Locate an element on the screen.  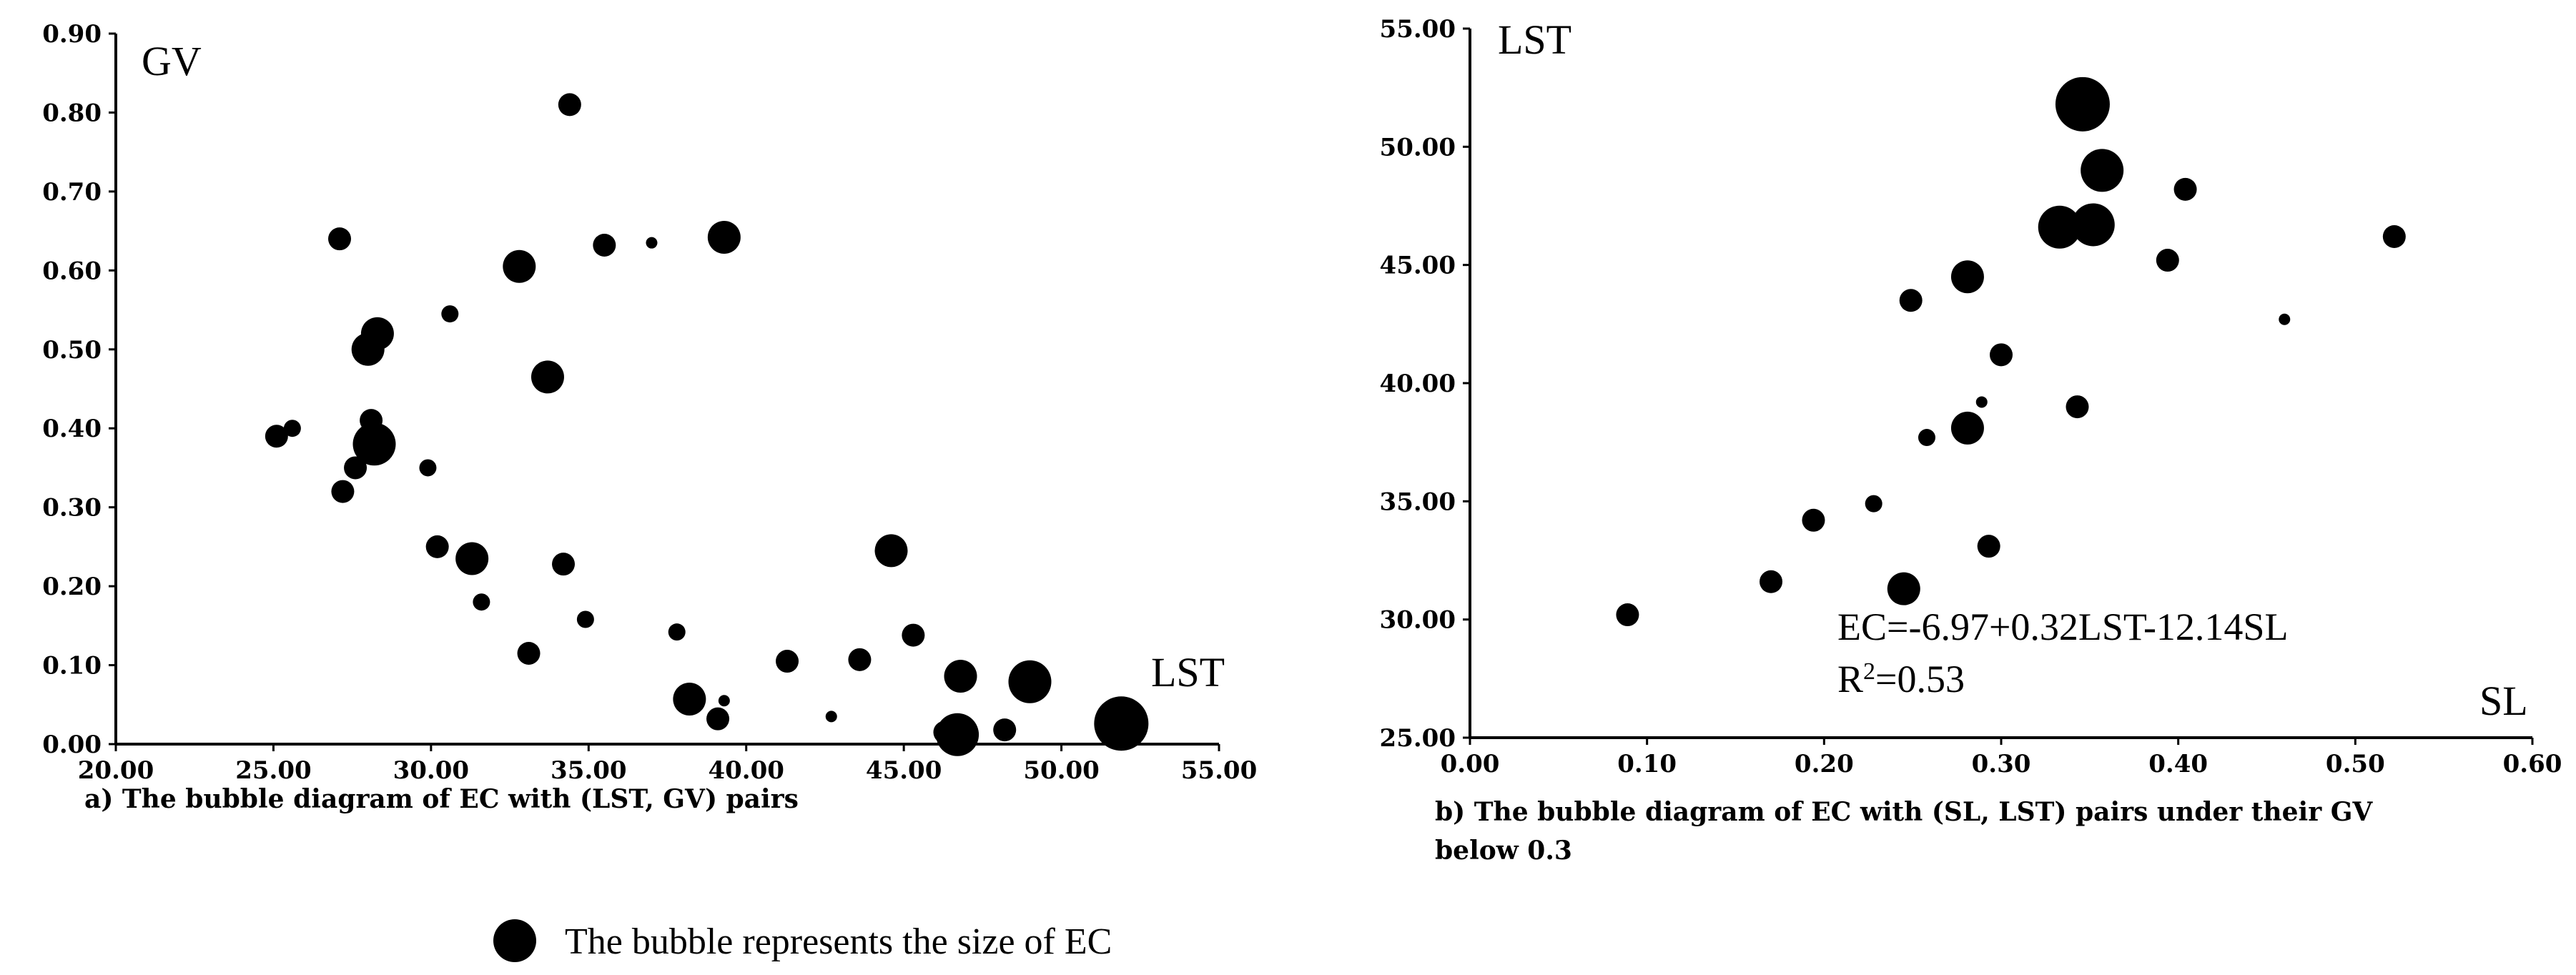
chart-a-x-tick-label: 50.00 is located at coordinates (1061, 770).